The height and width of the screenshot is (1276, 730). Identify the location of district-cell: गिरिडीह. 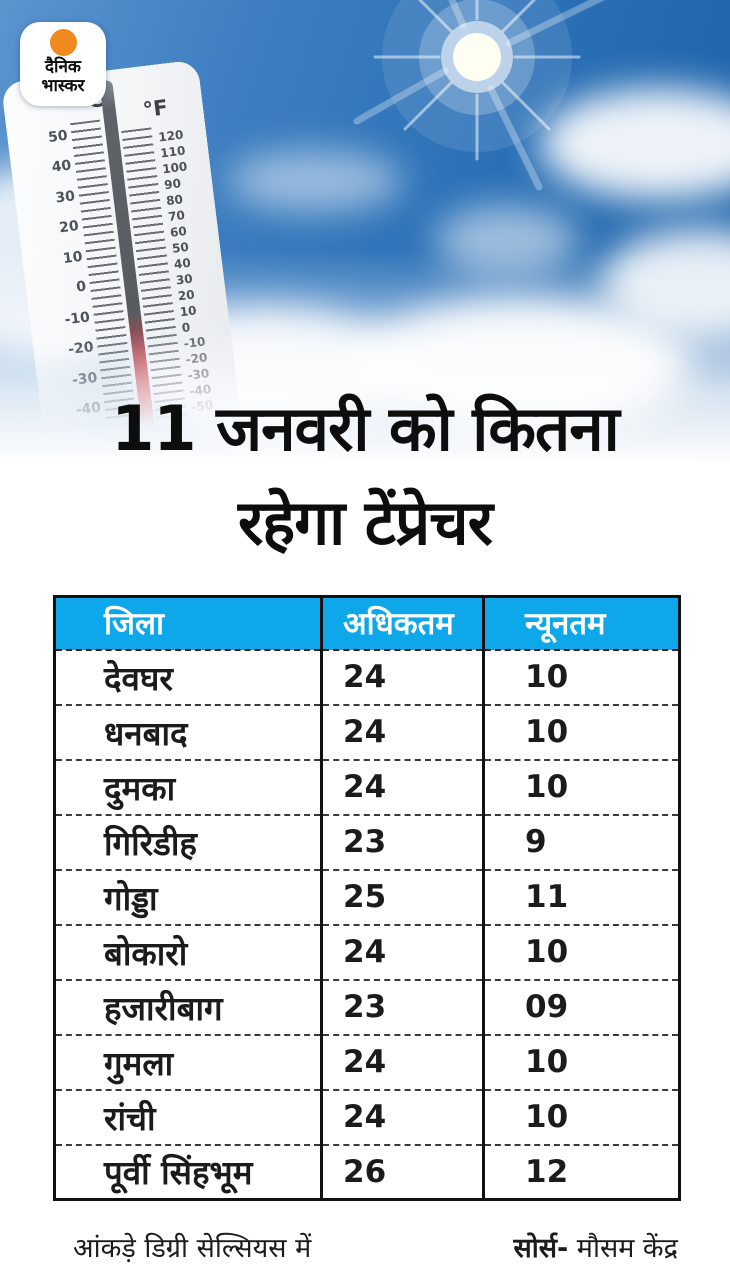
(188, 841).